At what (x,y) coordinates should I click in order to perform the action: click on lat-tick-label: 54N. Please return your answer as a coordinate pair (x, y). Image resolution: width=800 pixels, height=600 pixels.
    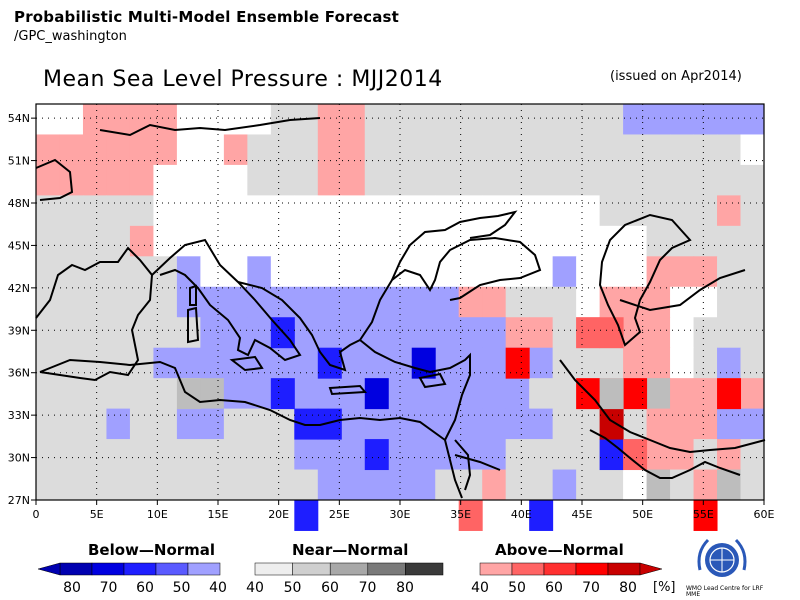
    Looking at the image, I should click on (19, 118).